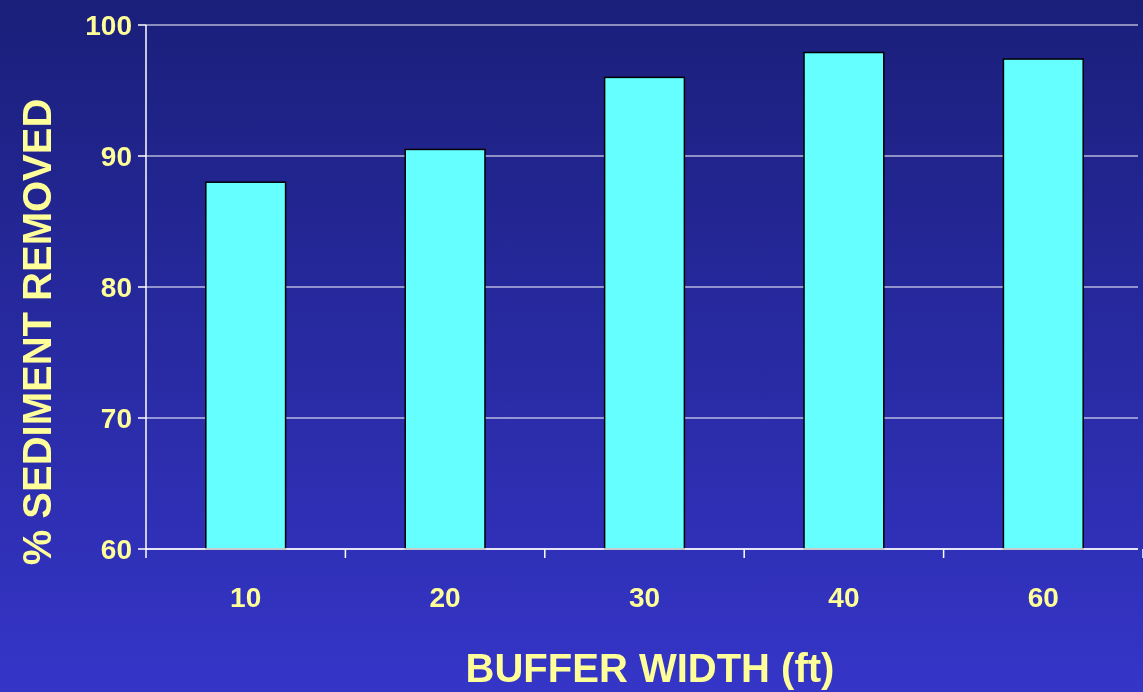 The width and height of the screenshot is (1143, 692). Describe the element at coordinates (650, 668) in the screenshot. I see `x-axis-title: BUFFER WIDTH (ft)` at that location.